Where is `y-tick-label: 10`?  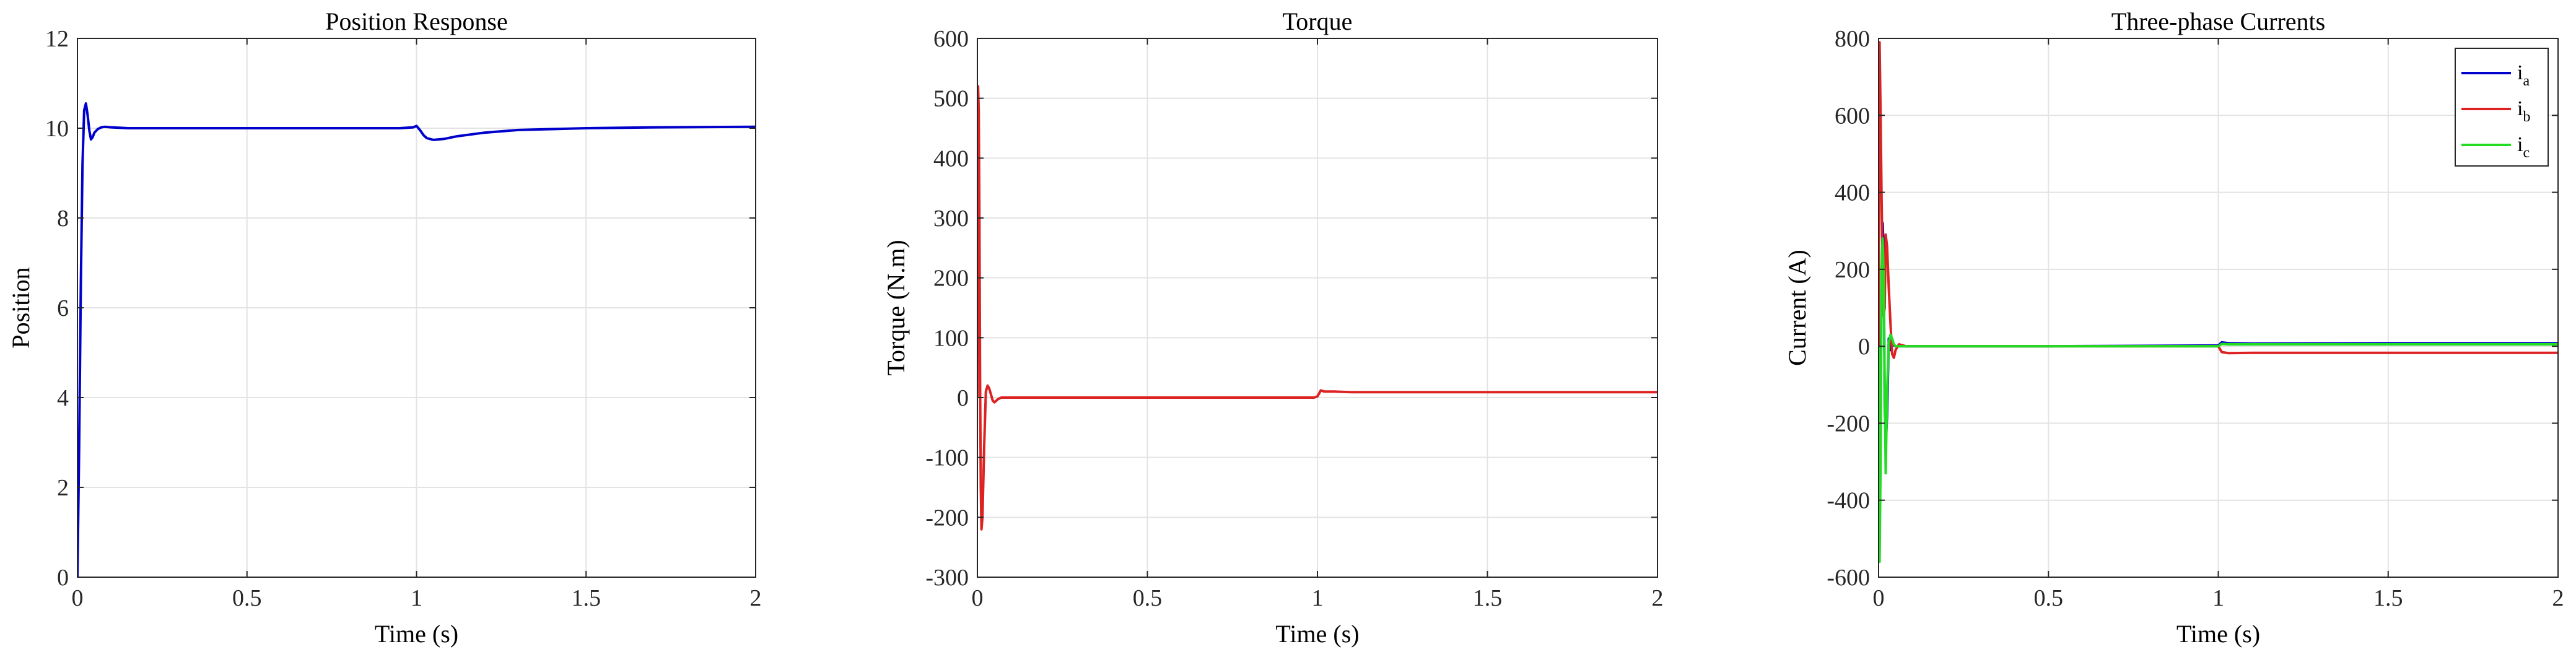
y-tick-label: 10 is located at coordinates (57, 129).